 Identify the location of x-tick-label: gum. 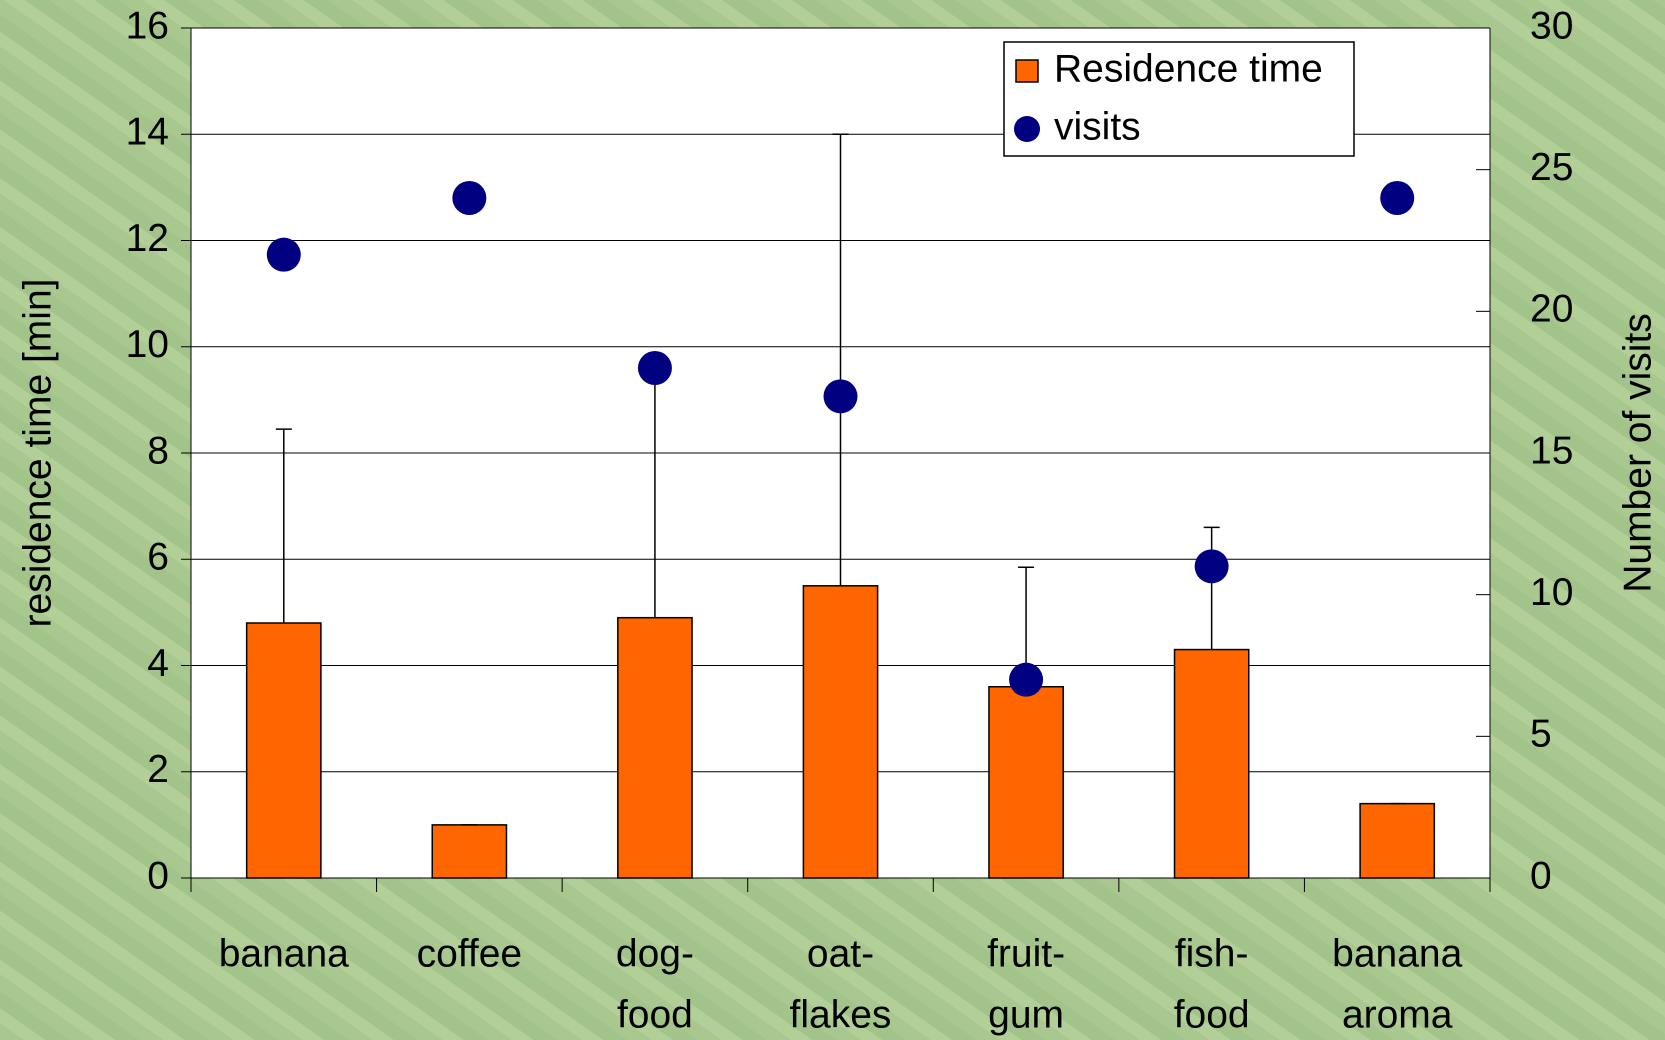
(1026, 1014).